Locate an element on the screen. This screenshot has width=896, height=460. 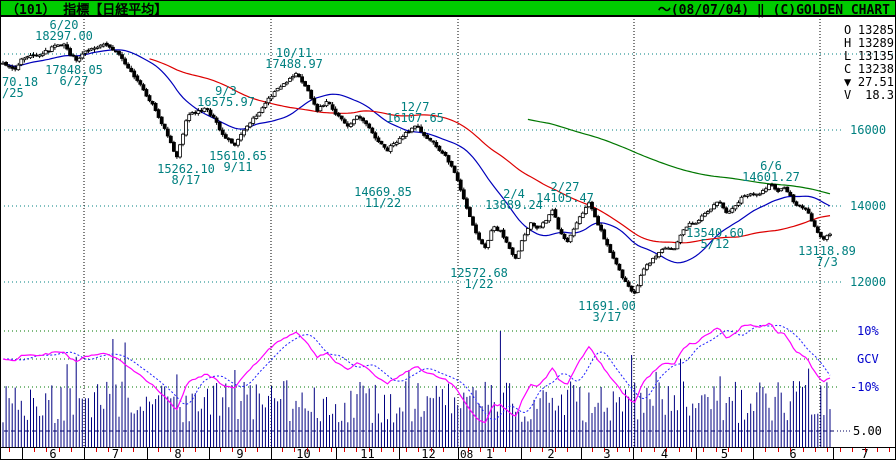
month-label: 8 is located at coordinates (178, 453).